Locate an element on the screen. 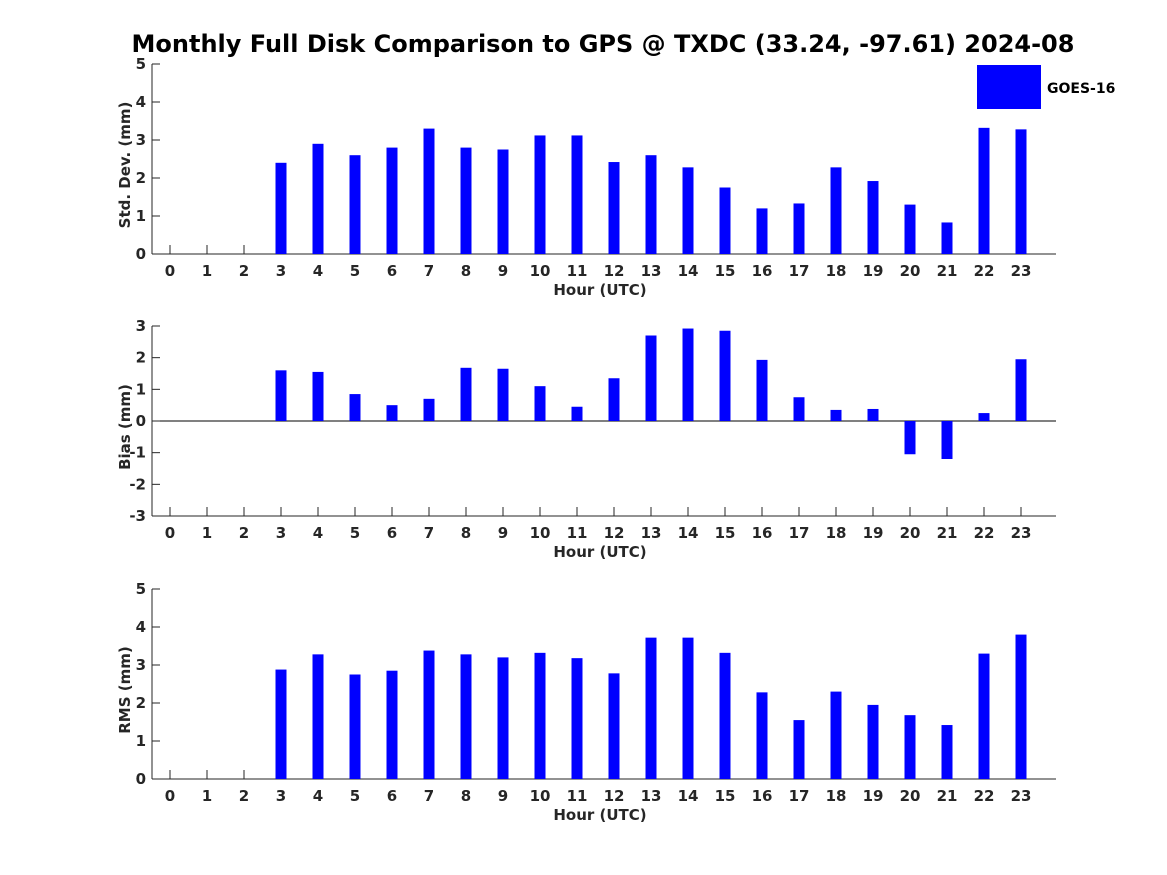 This screenshot has width=1167, height=875. std-dev-x-tick-label: 23 is located at coordinates (1021, 271).